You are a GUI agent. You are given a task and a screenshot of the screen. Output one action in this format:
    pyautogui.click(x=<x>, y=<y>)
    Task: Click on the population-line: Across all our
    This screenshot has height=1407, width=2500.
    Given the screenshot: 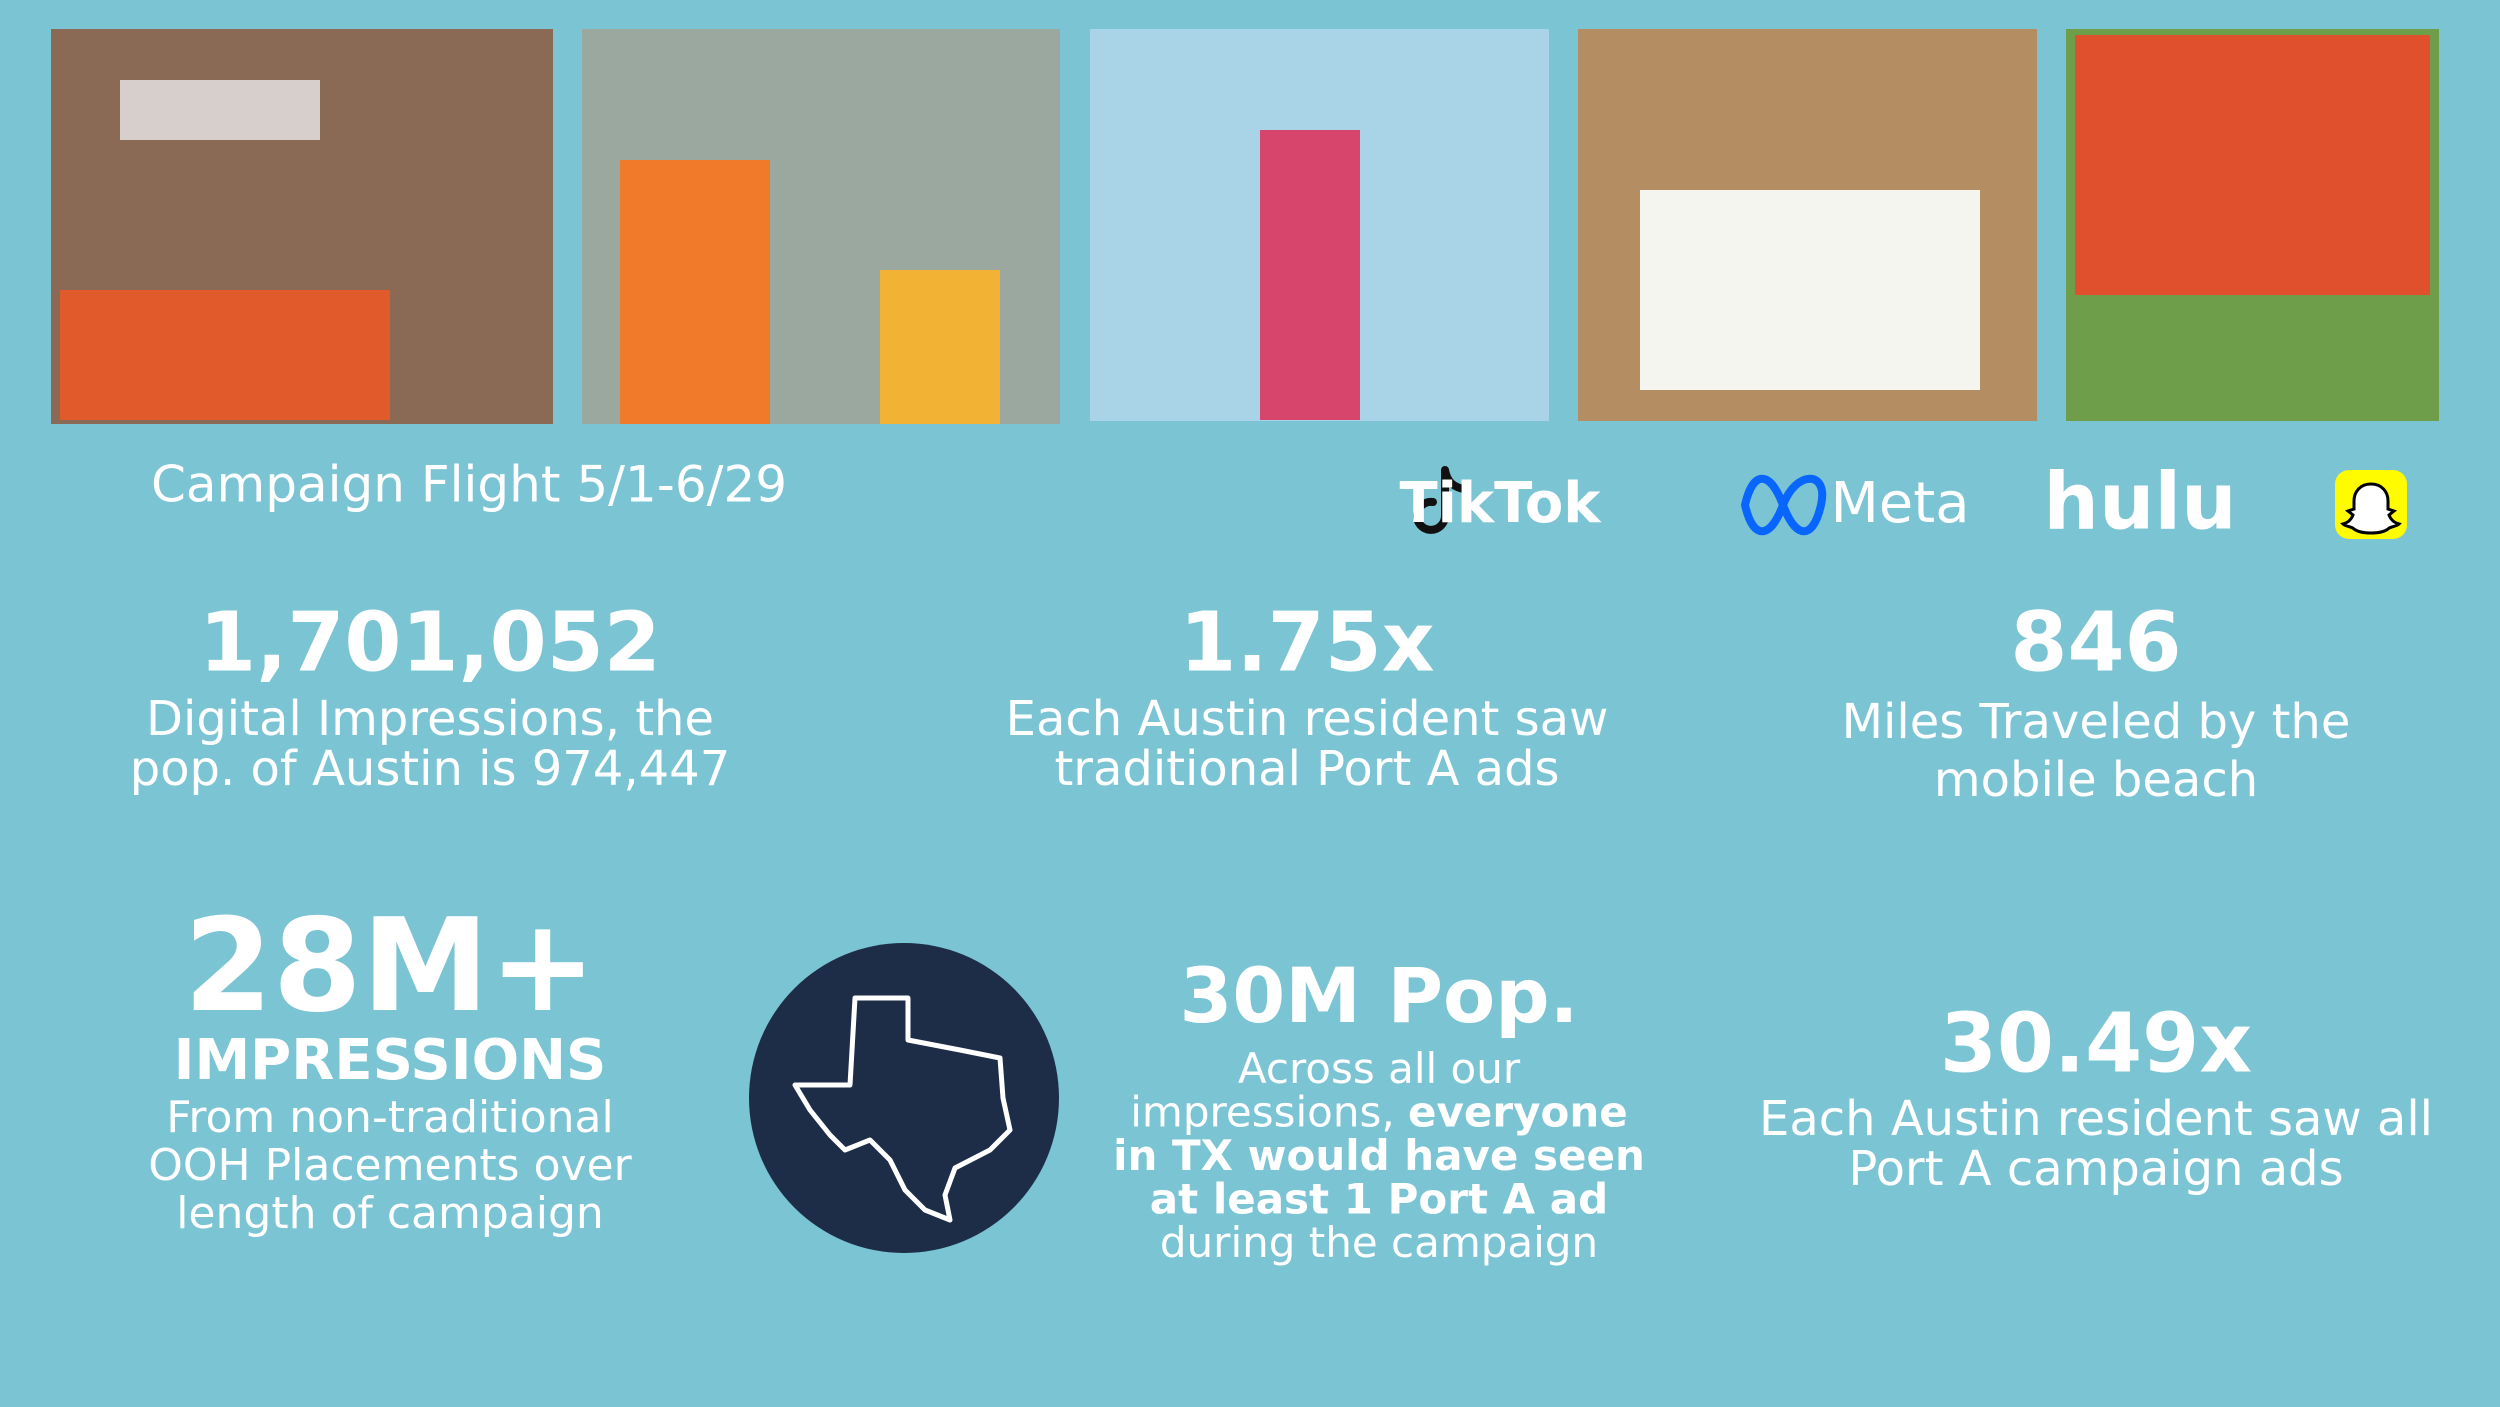 What is the action you would take?
    pyautogui.click(x=1379, y=1068)
    